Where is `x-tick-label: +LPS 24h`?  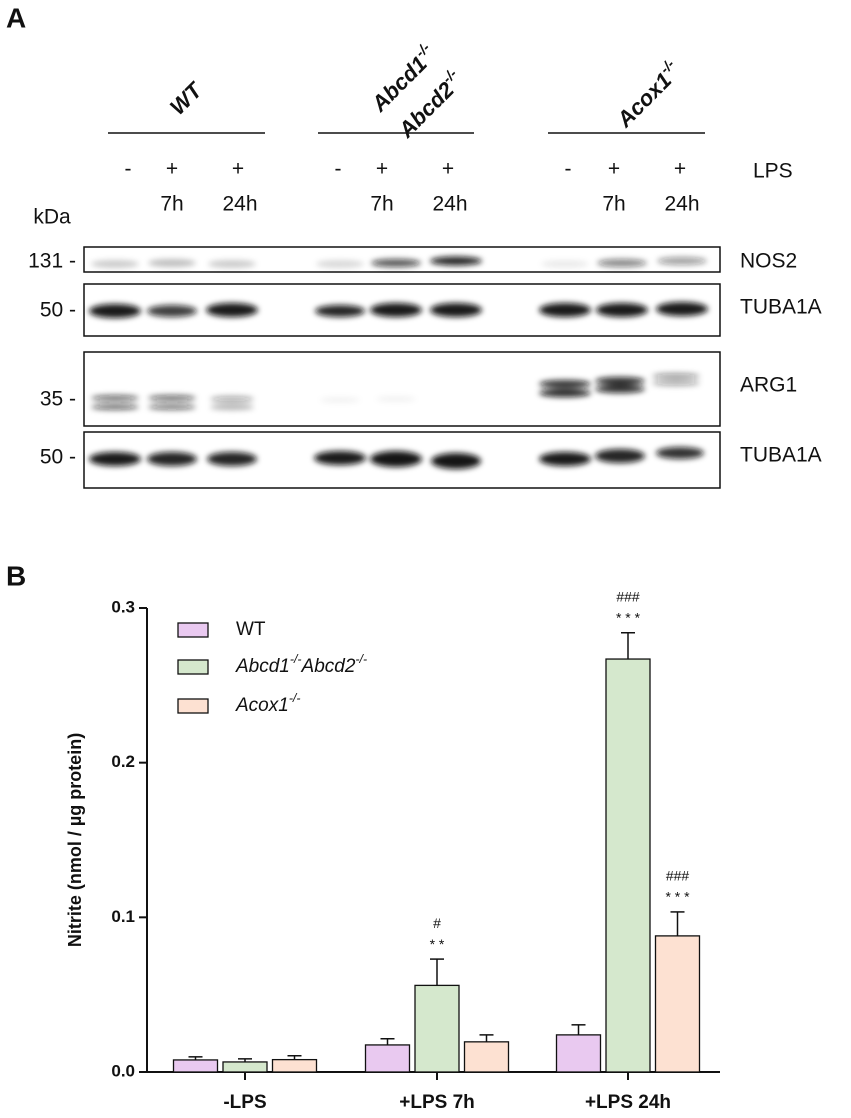 x-tick-label: +LPS 24h is located at coordinates (628, 1102).